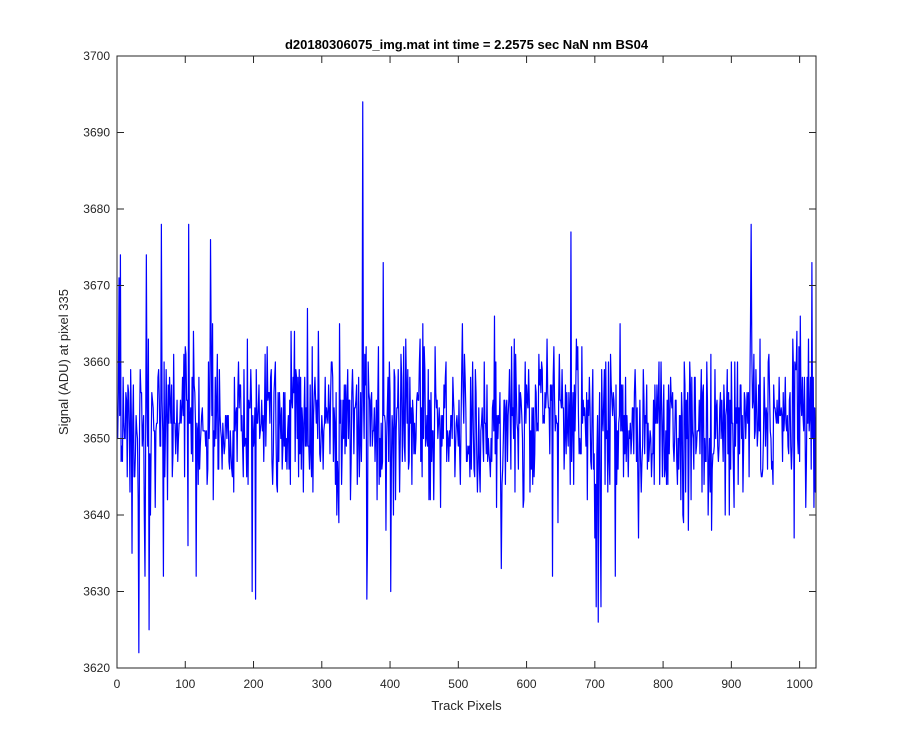  I want to click on y-tick-label: 3700, so click(96, 56).